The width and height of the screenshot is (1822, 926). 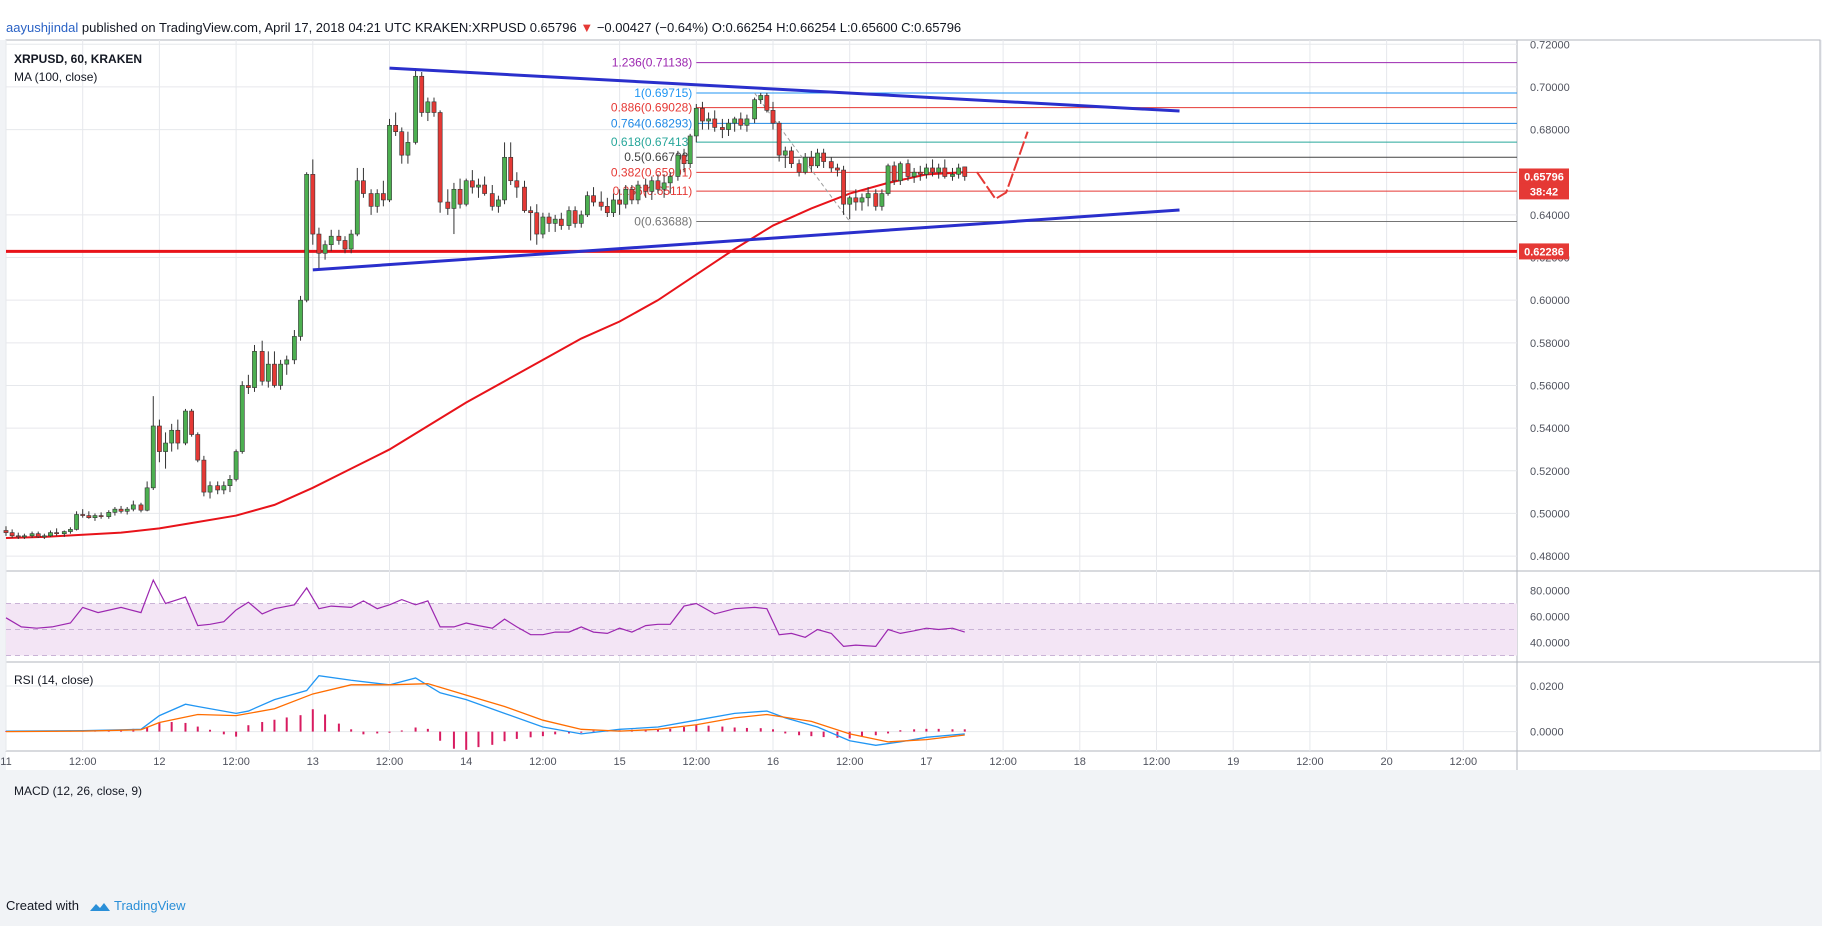 I want to click on price-tick-label: 0.48000, so click(x=1550, y=557).